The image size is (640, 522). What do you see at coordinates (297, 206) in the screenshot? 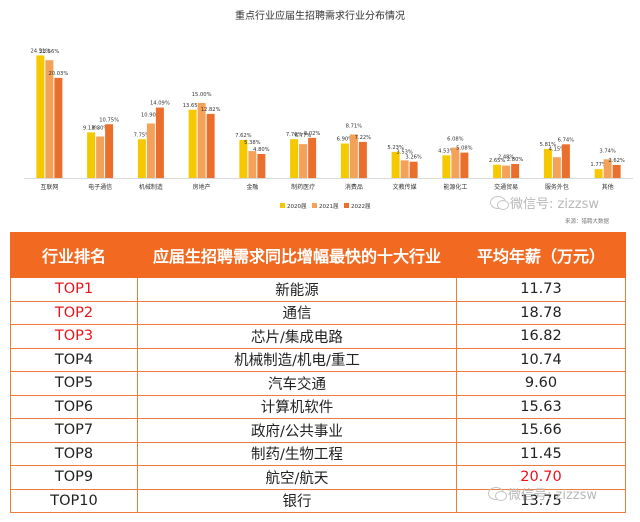
I see `legend-label: 2020届` at bounding box center [297, 206].